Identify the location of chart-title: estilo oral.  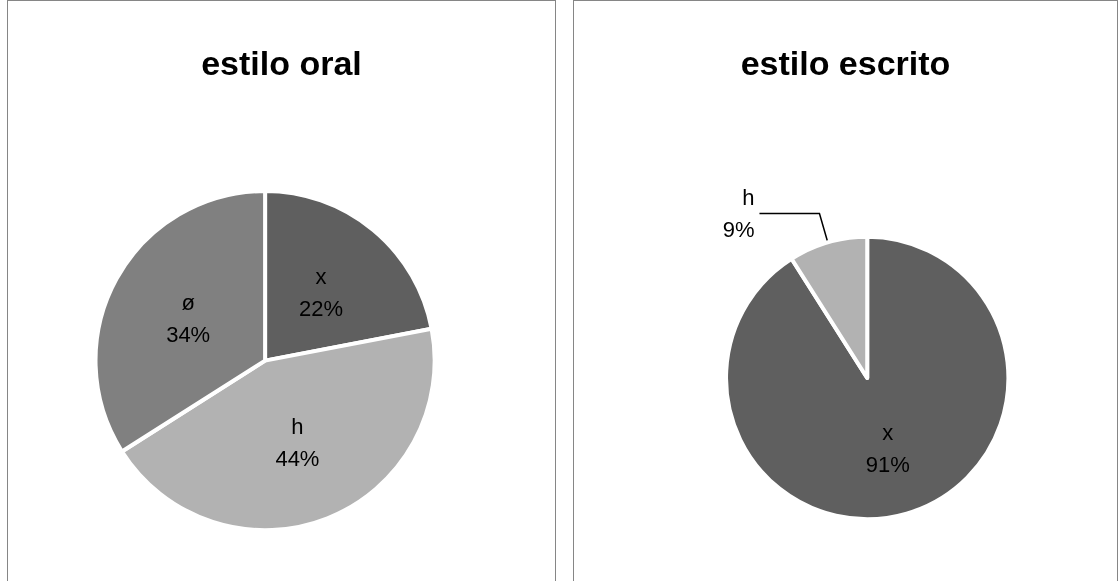
(281, 63).